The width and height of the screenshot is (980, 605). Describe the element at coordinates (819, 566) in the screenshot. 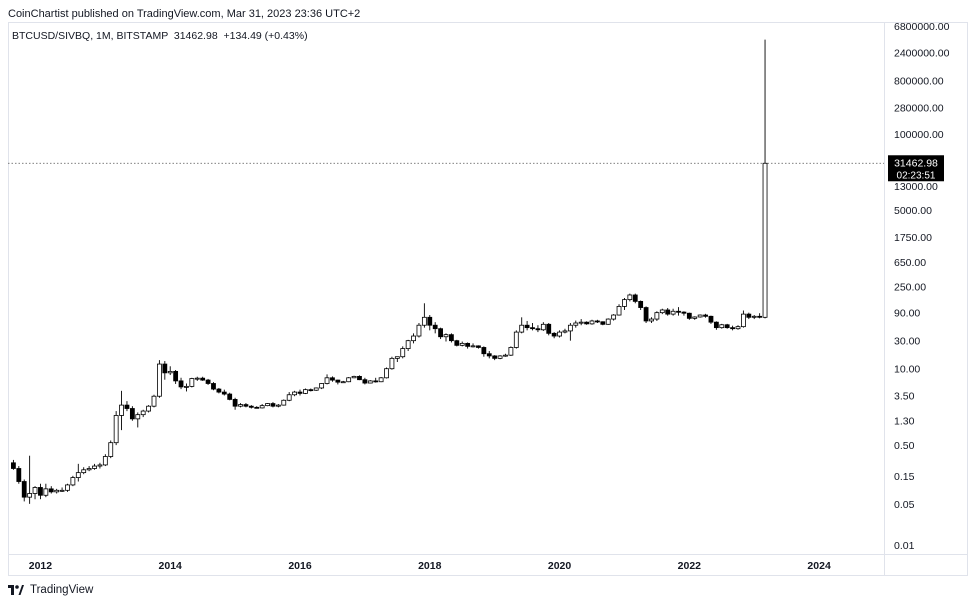

I see `x-tick-label: 2024` at that location.